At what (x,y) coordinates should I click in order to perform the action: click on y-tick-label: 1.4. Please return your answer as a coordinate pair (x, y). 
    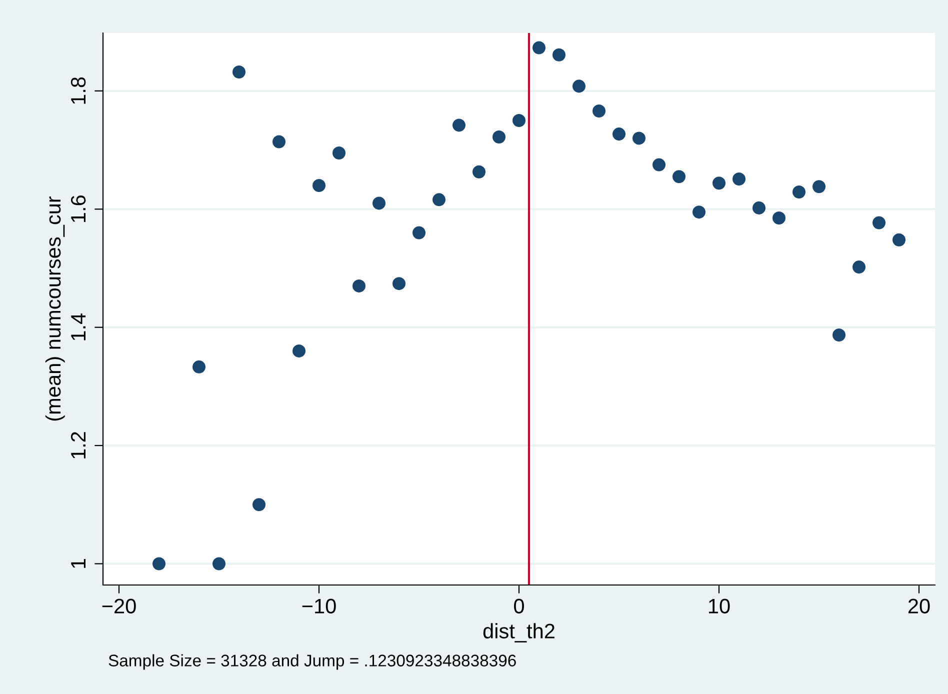
    Looking at the image, I should click on (78, 326).